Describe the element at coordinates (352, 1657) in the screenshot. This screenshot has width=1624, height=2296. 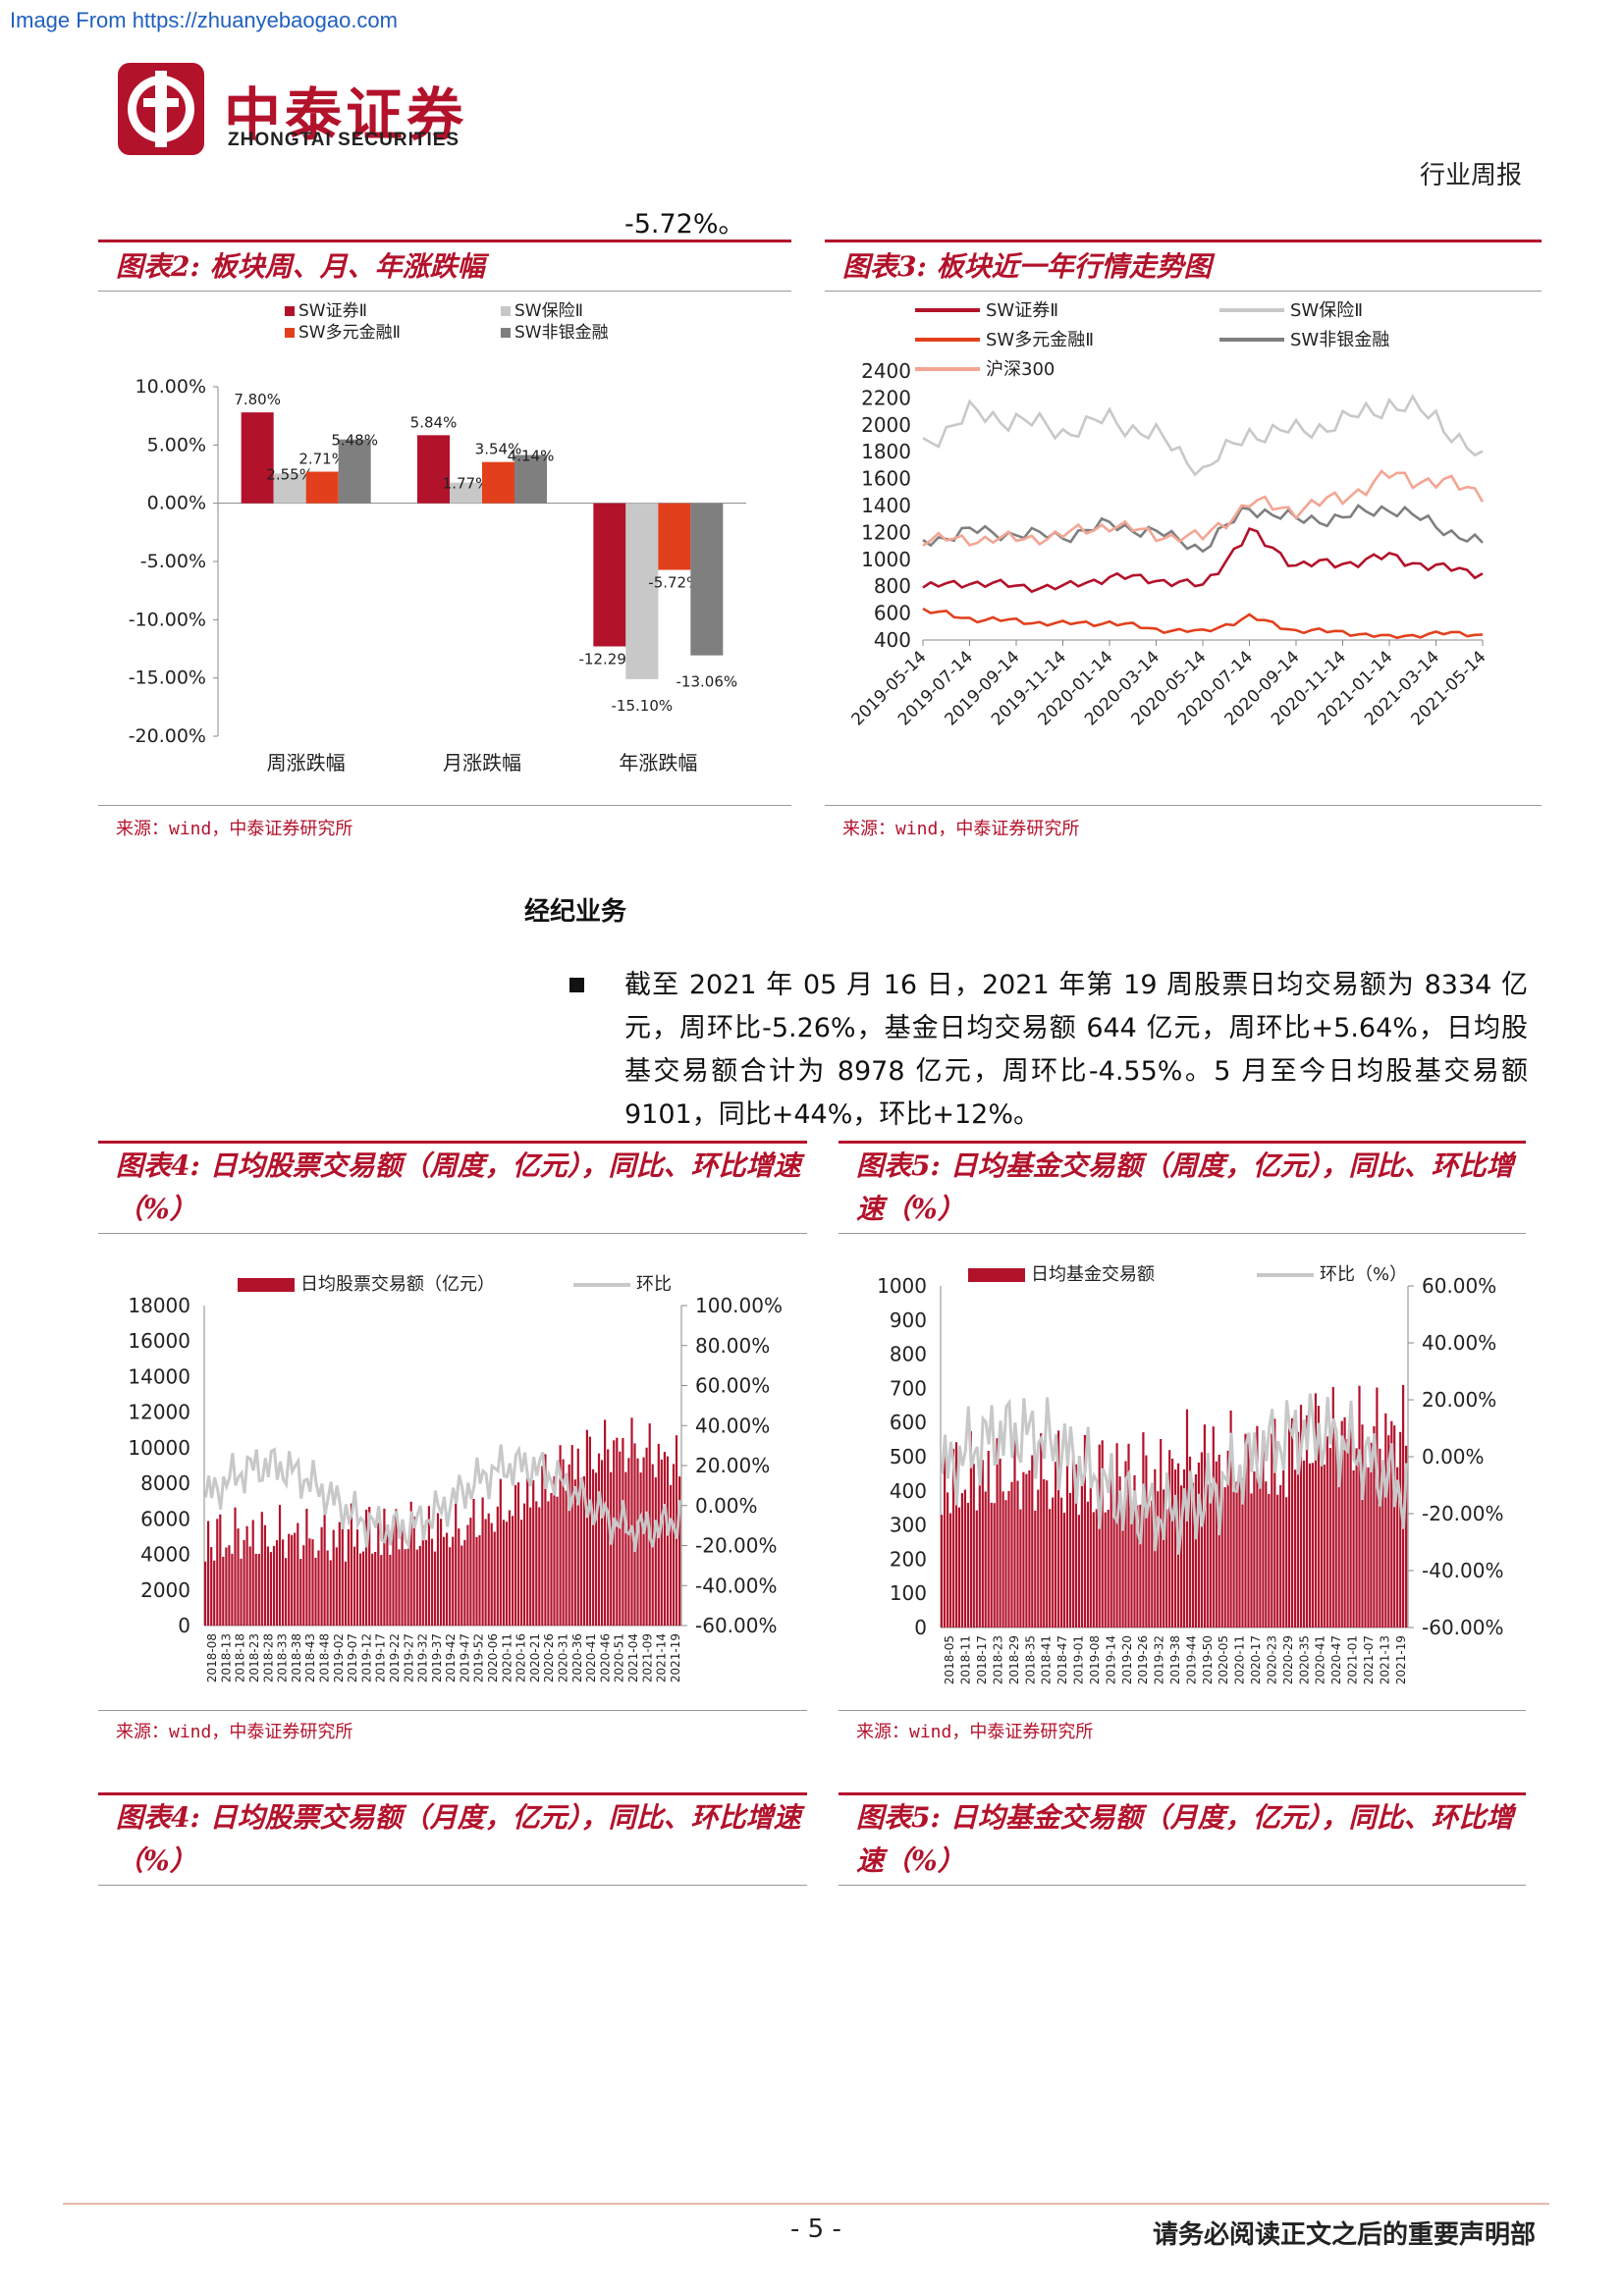
I see `fig4-x-tick-label: 2019-07` at that location.